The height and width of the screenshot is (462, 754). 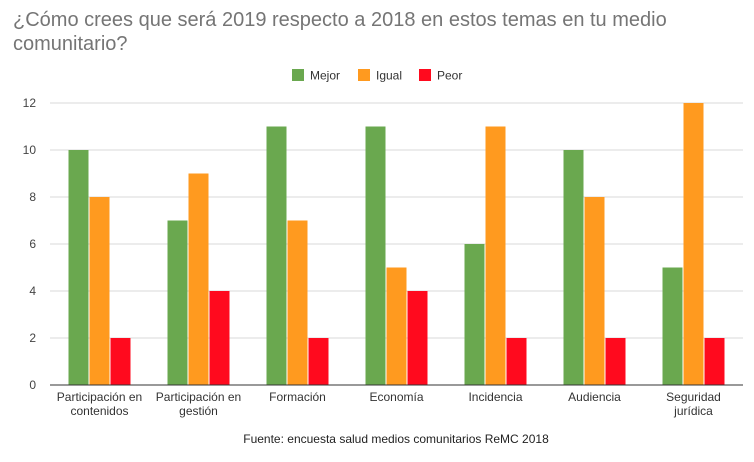 I want to click on legend-label-igual: Igual, so click(x=389, y=76).